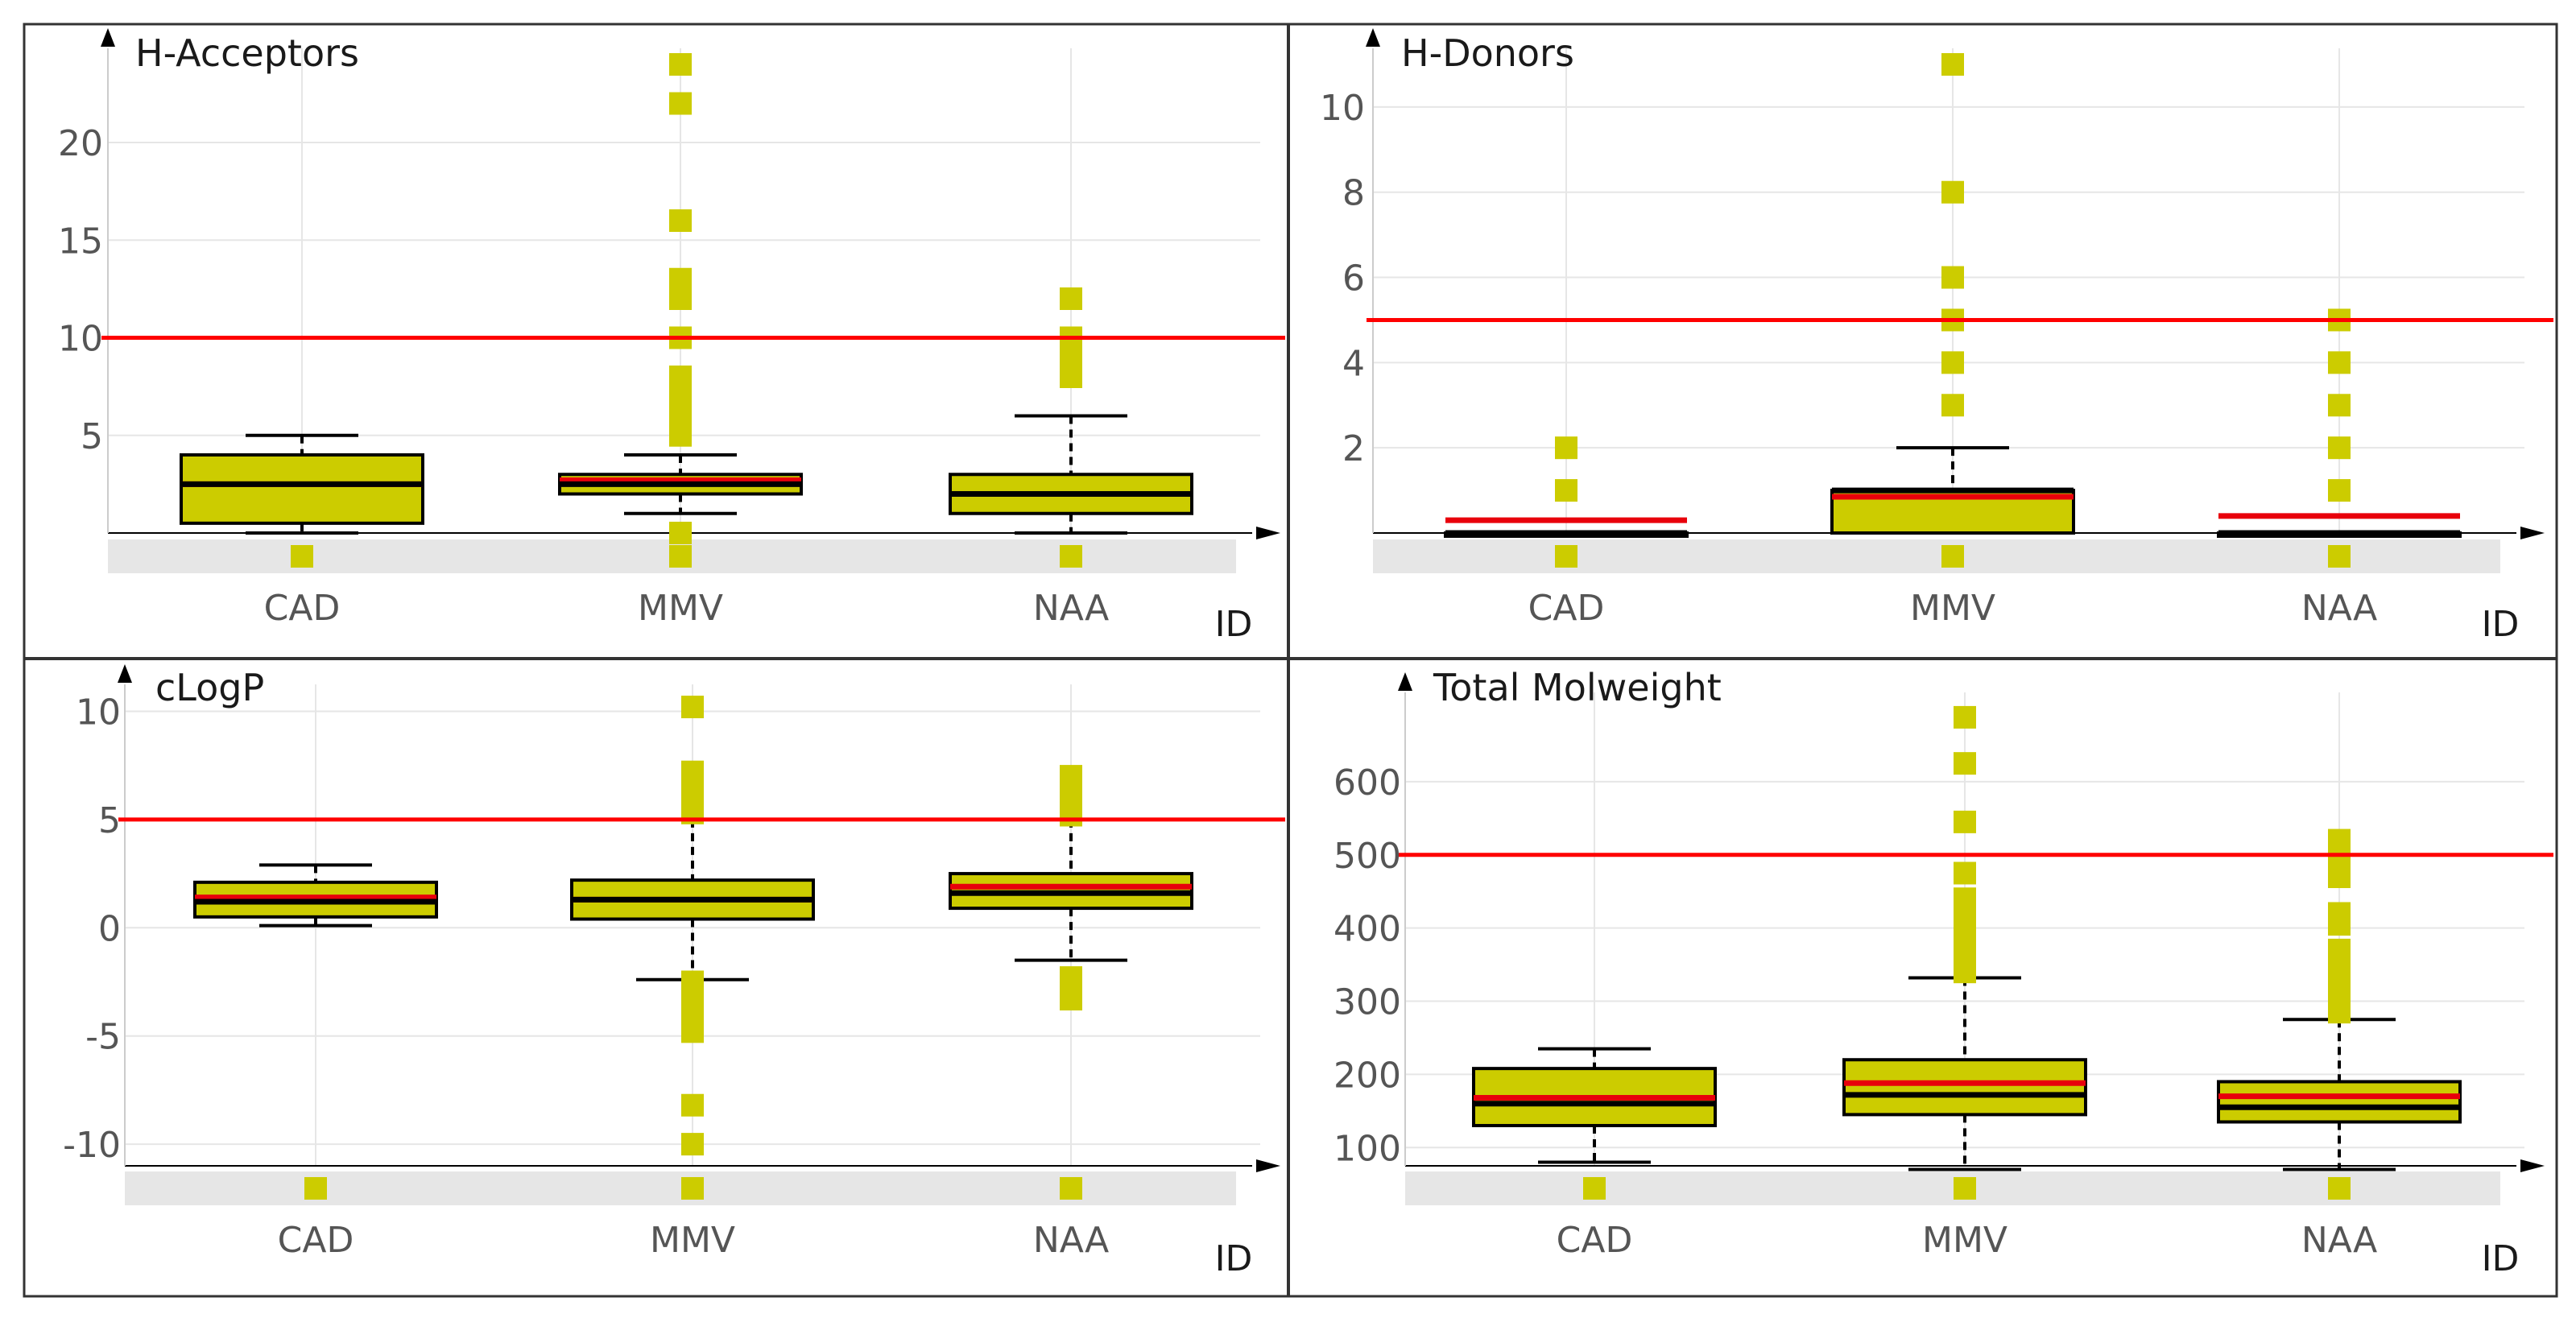 Image resolution: width=2576 pixels, height=1318 pixels. Describe the element at coordinates (209, 687) in the screenshot. I see `chart-title: cLogP` at that location.